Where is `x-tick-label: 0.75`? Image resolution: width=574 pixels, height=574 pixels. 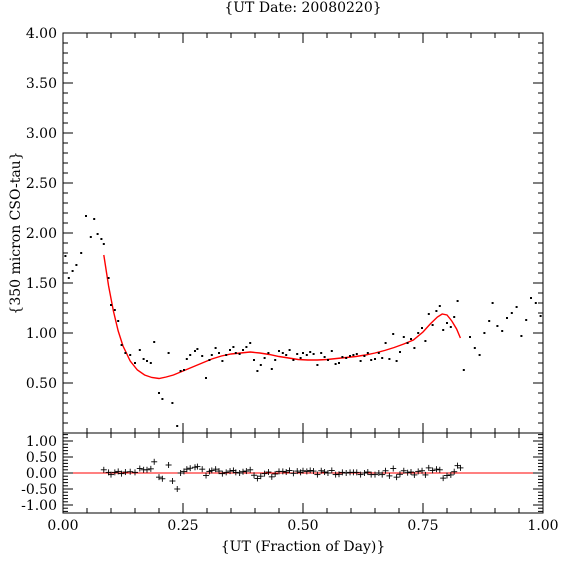
x-tick-label: 0.75 is located at coordinates (422, 526).